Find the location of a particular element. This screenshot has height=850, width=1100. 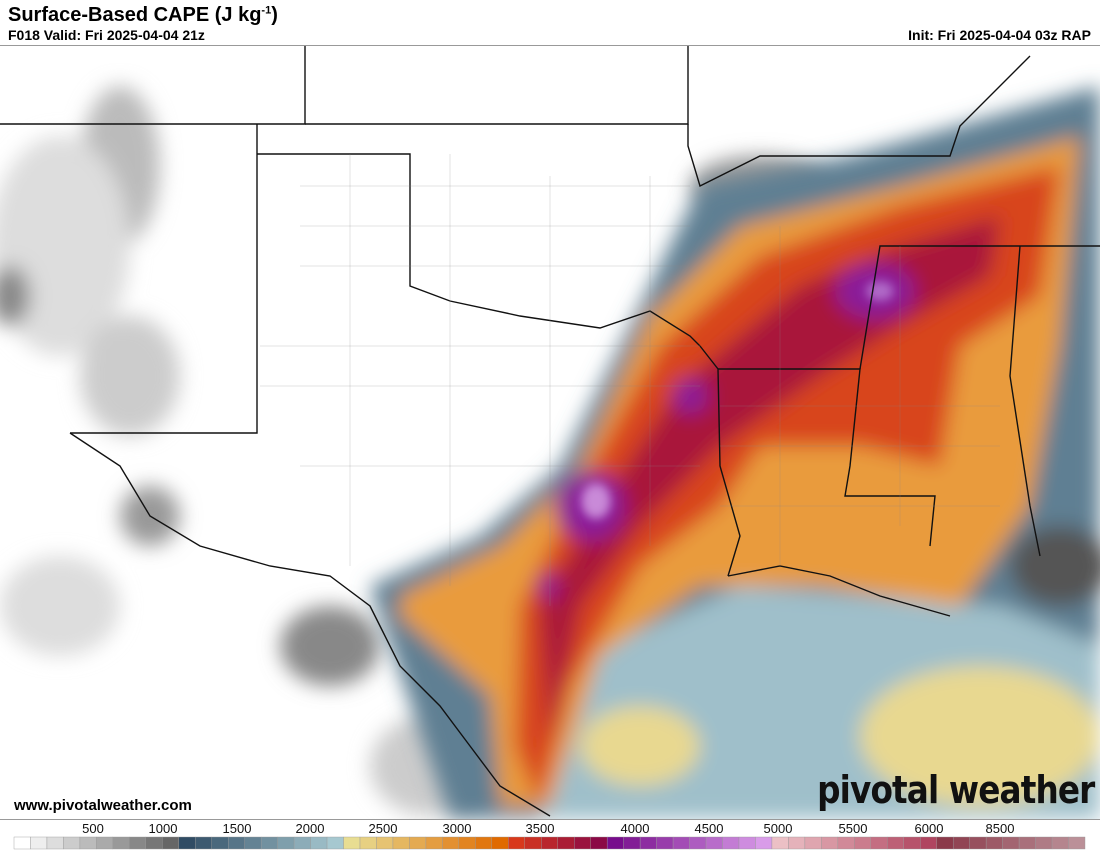

colorbar-label: 4500 is located at coordinates (709, 828).